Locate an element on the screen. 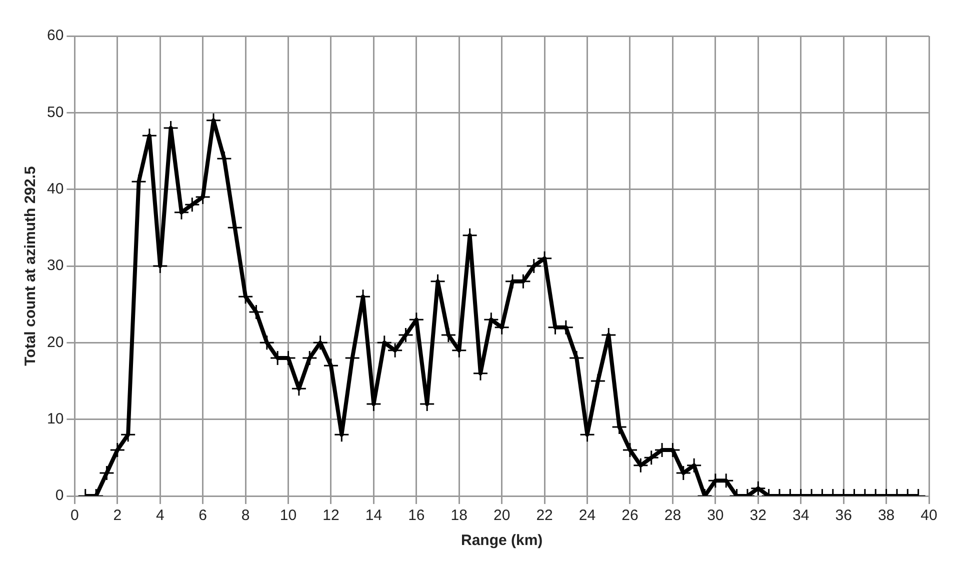 This screenshot has height=582, width=961. x-tick-label: 26 is located at coordinates (630, 515).